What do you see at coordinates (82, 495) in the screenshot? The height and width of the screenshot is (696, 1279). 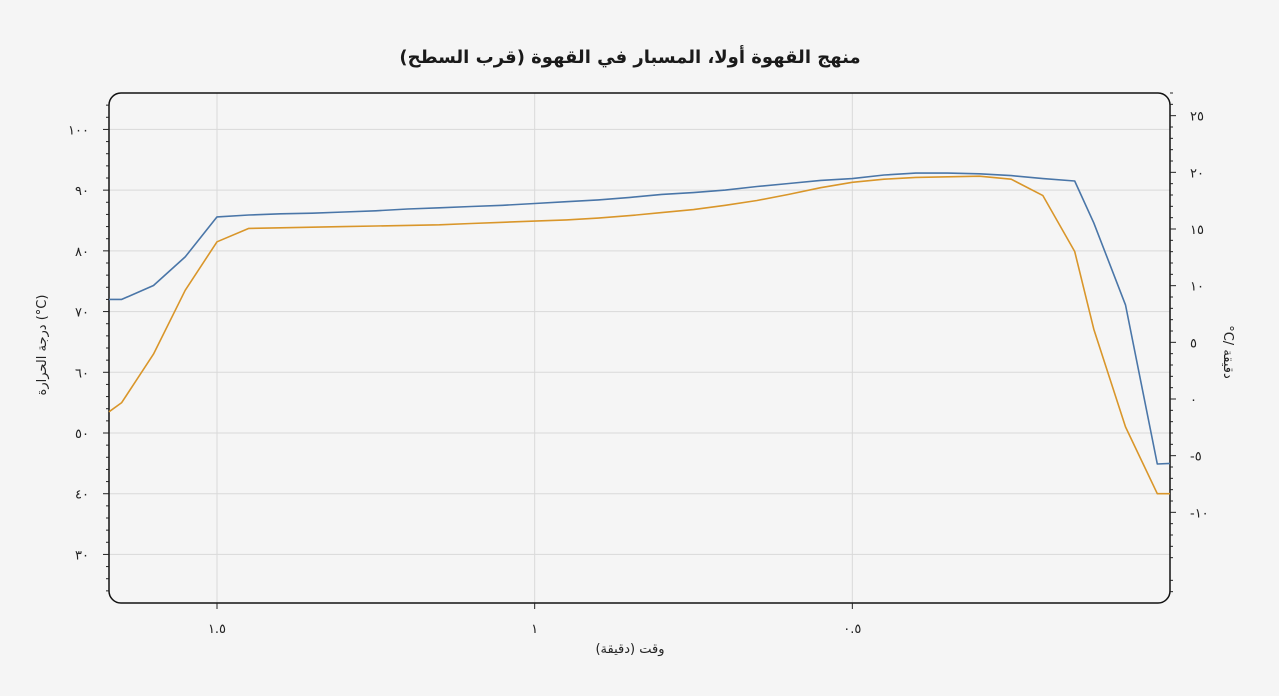 I see `y-tick-label: ٤٠` at bounding box center [82, 495].